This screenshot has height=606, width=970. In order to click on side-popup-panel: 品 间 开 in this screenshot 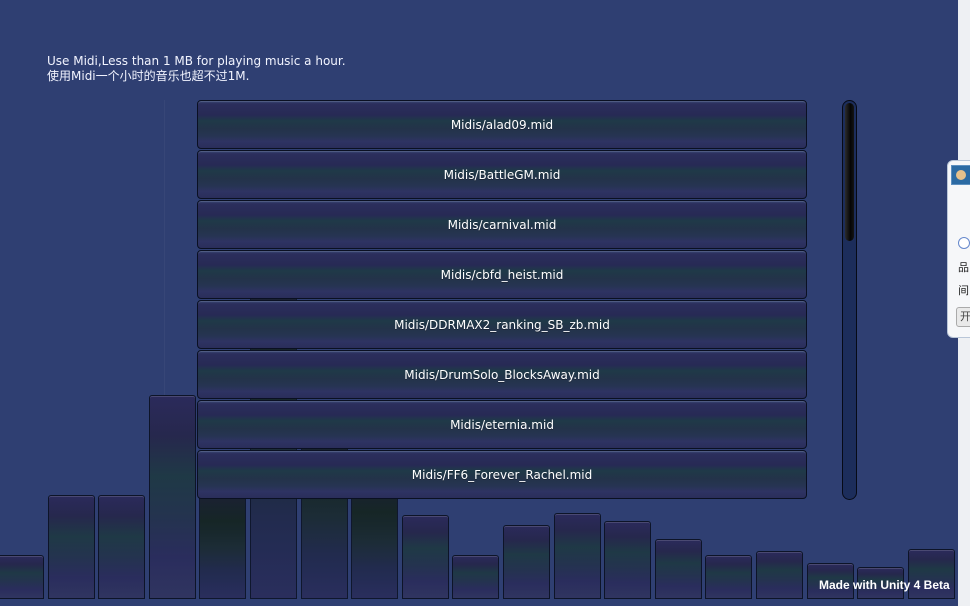, I will do `click(958, 249)`.